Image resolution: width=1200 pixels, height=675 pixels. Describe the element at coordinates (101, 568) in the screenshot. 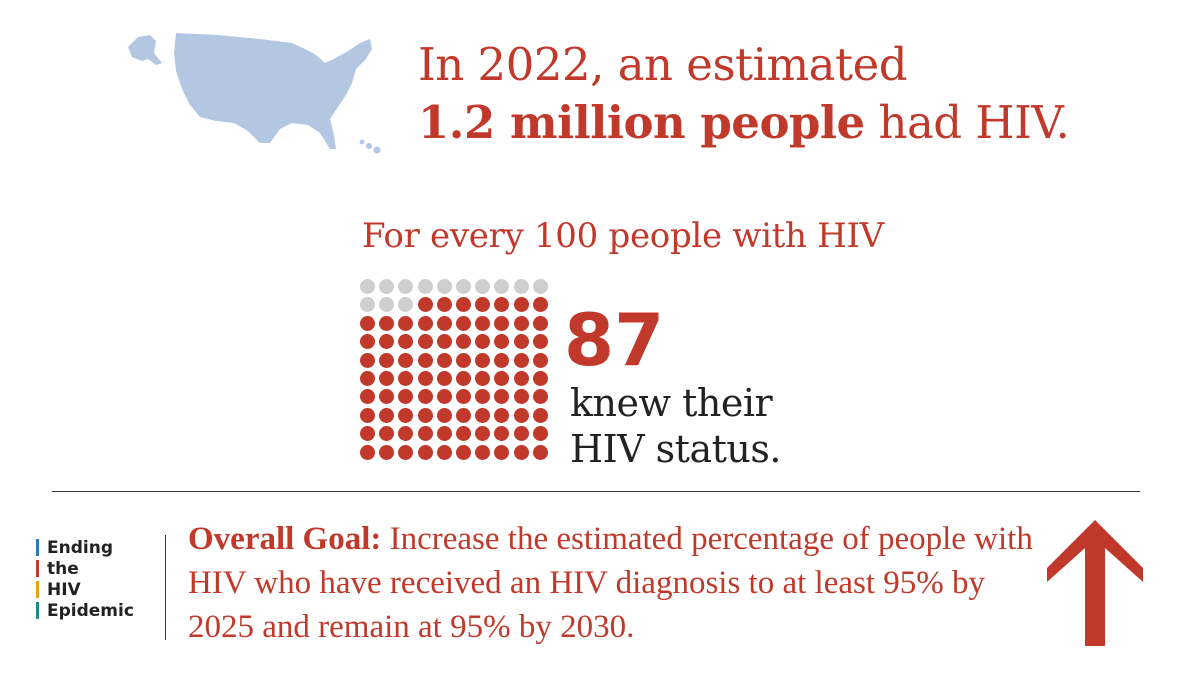

I see `logo-line: the` at that location.